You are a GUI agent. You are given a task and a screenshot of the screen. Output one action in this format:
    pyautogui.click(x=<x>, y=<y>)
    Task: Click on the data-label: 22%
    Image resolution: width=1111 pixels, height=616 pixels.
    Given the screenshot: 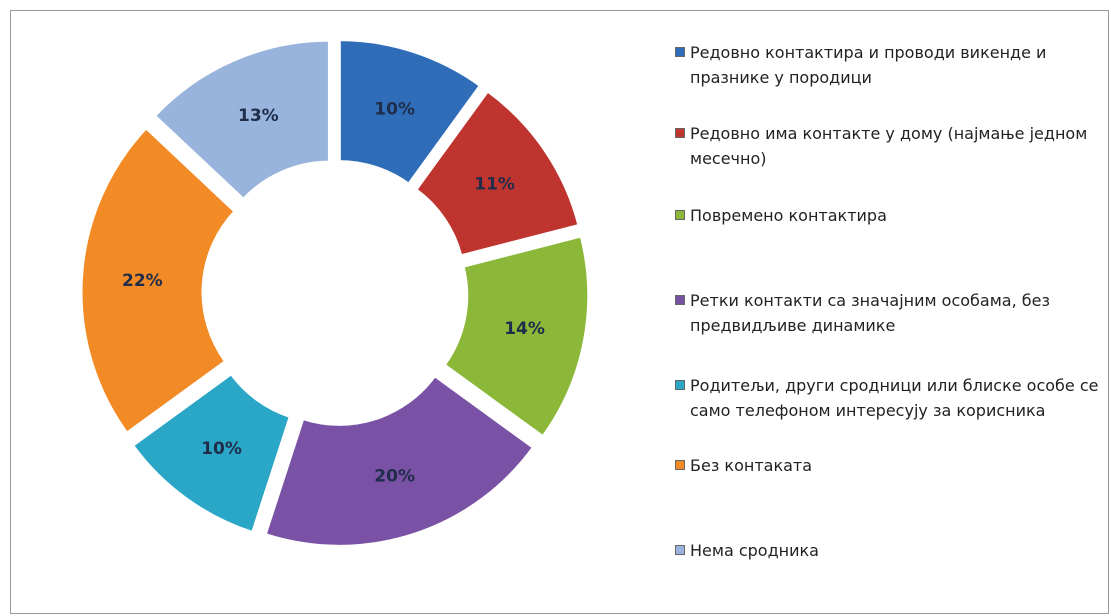 What is the action you would take?
    pyautogui.click(x=142, y=281)
    